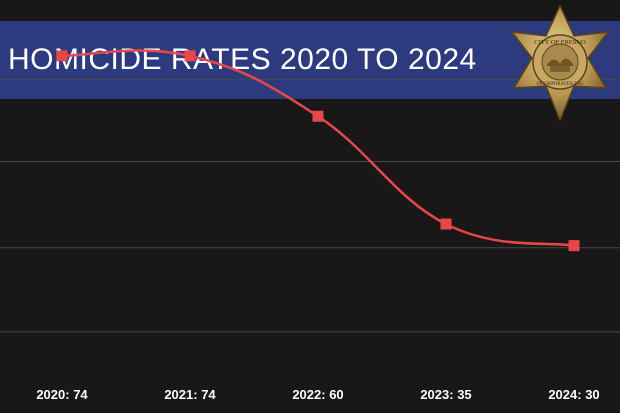  Describe the element at coordinates (560, 42) in the screenshot. I see `badge-text-top: CITY OF FRESNO` at that location.